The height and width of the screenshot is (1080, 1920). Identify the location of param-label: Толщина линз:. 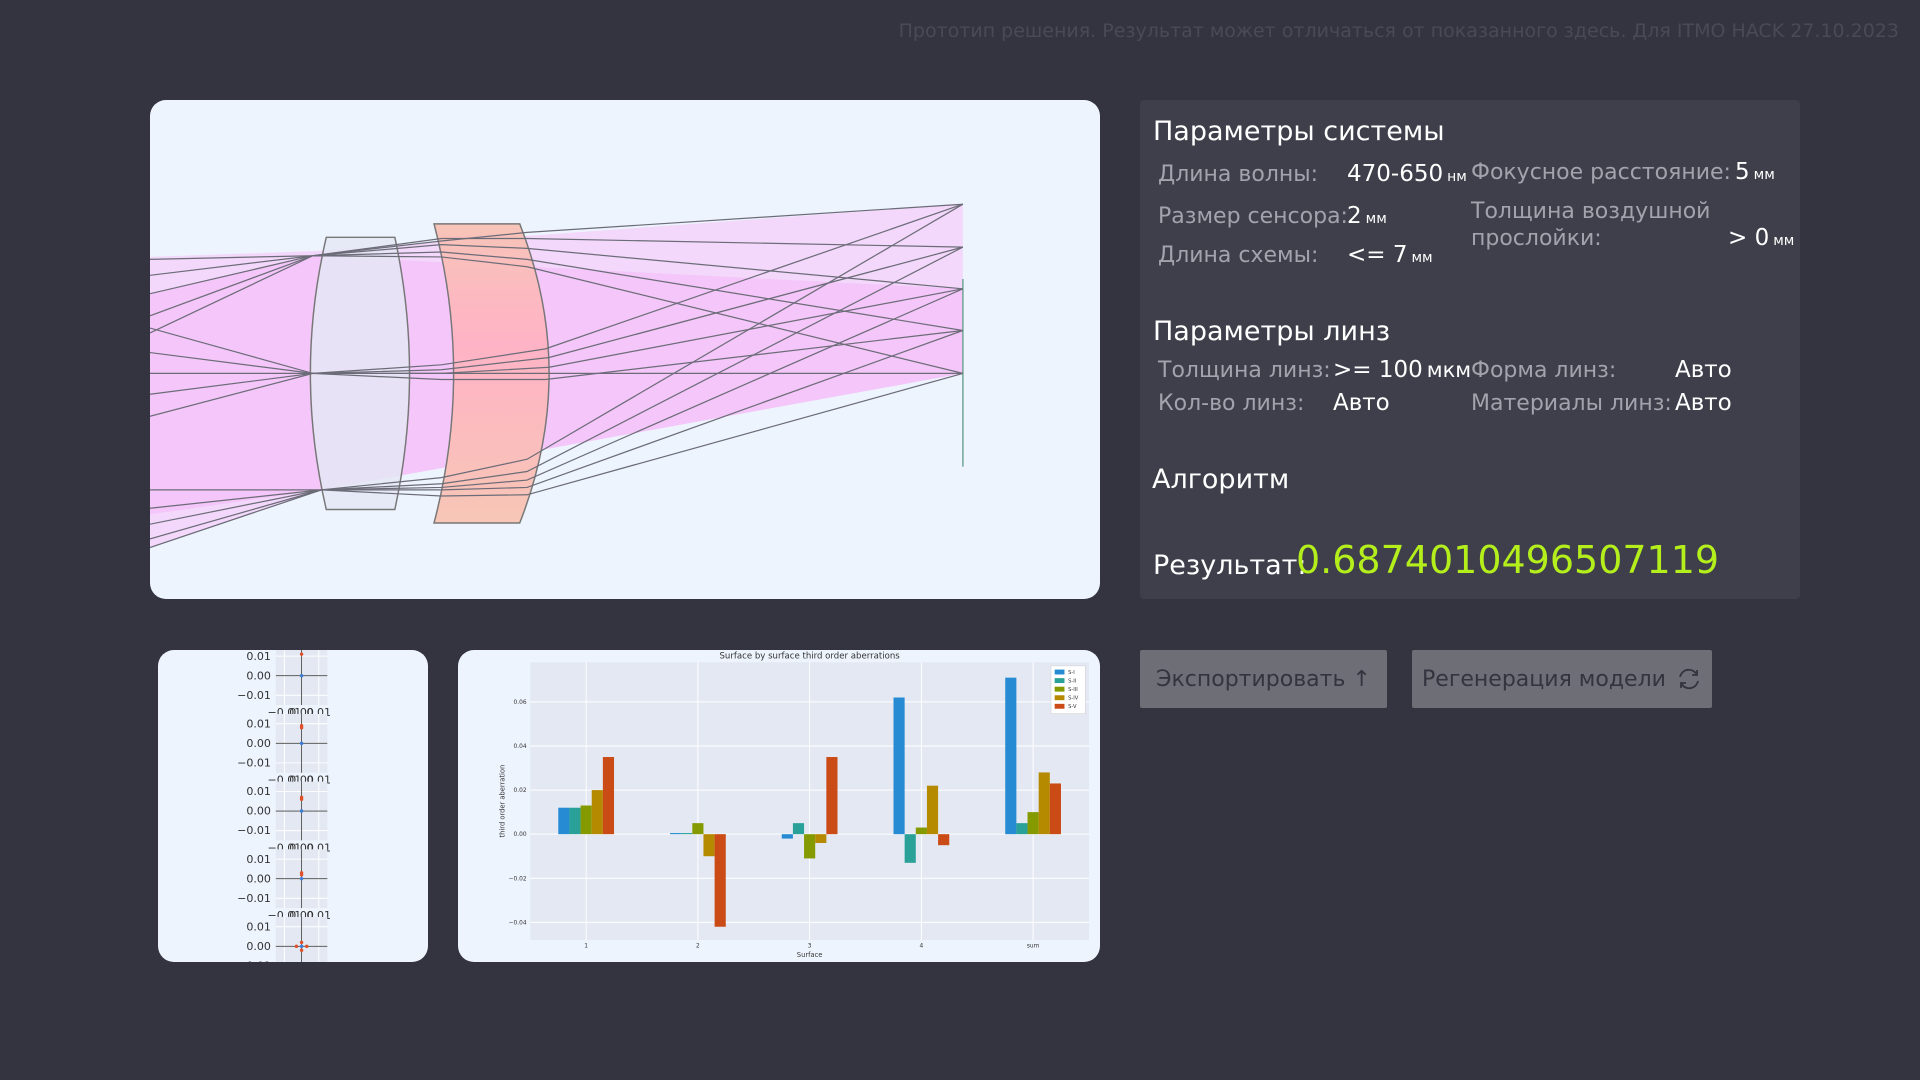
(1244, 370).